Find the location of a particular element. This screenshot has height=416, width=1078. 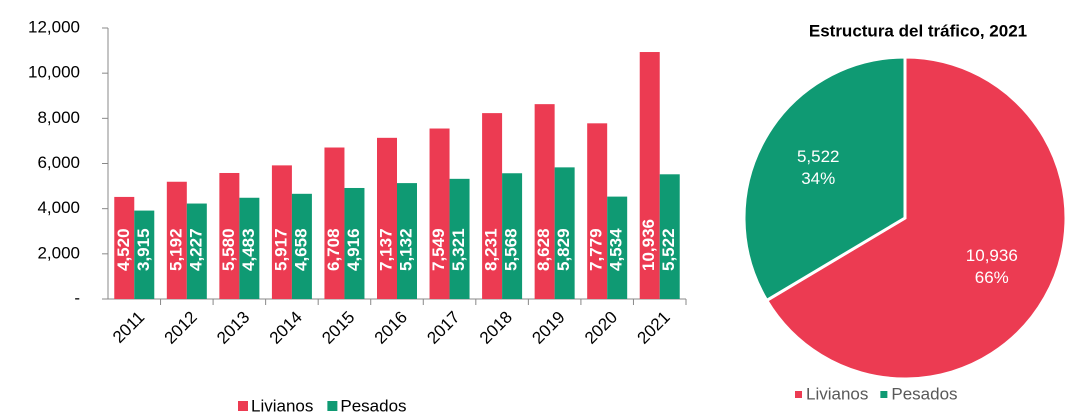

x-tick-label: 2014 is located at coordinates (286, 328).